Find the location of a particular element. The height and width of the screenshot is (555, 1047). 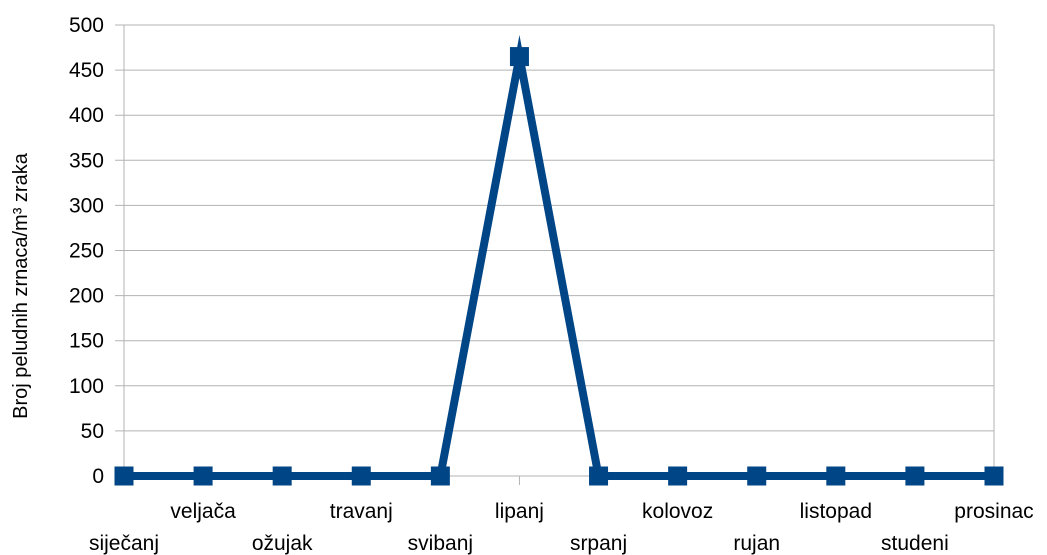

y-tick-label: 500 is located at coordinates (86, 25).